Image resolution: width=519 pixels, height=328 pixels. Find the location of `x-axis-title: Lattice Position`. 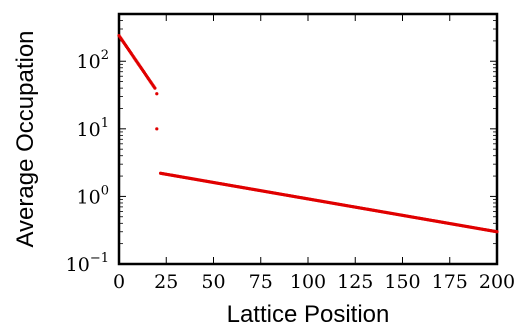

x-axis-title: Lattice Position is located at coordinates (308, 314).